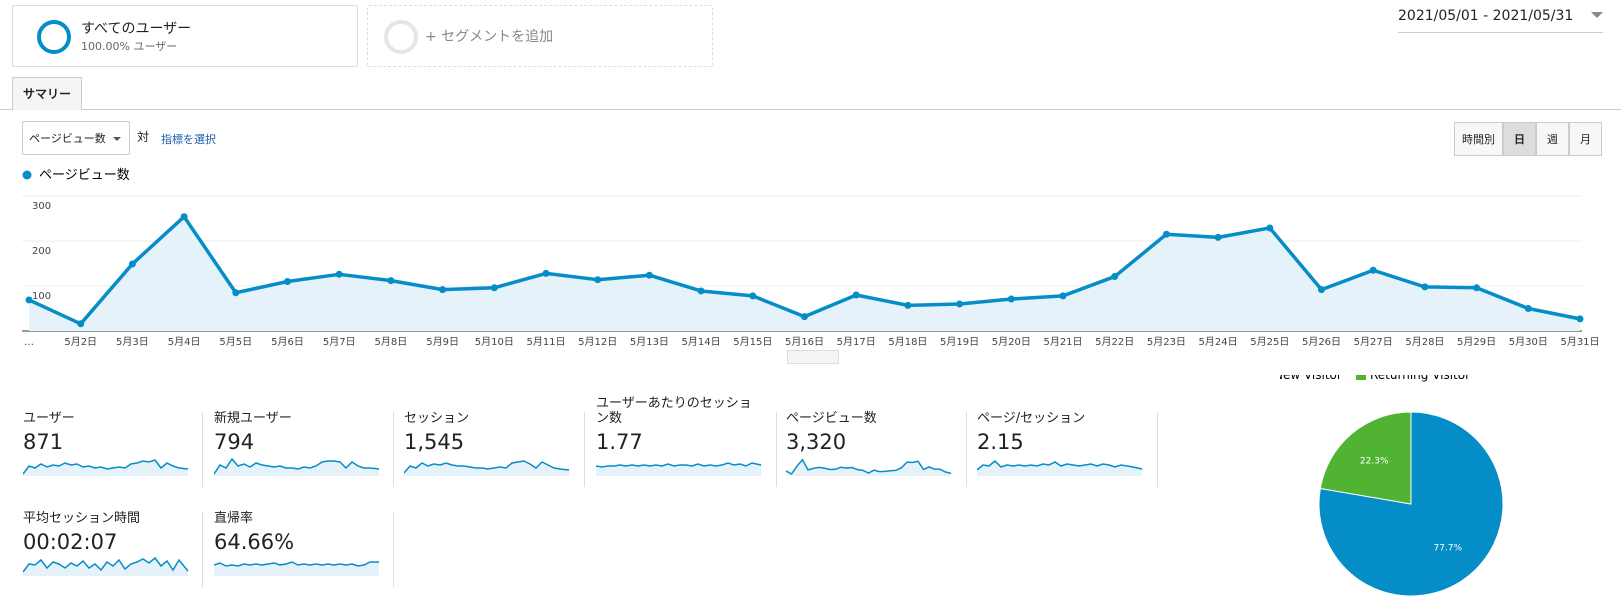  What do you see at coordinates (82, 518) in the screenshot?
I see `metric-label: 平均セッション時間` at bounding box center [82, 518].